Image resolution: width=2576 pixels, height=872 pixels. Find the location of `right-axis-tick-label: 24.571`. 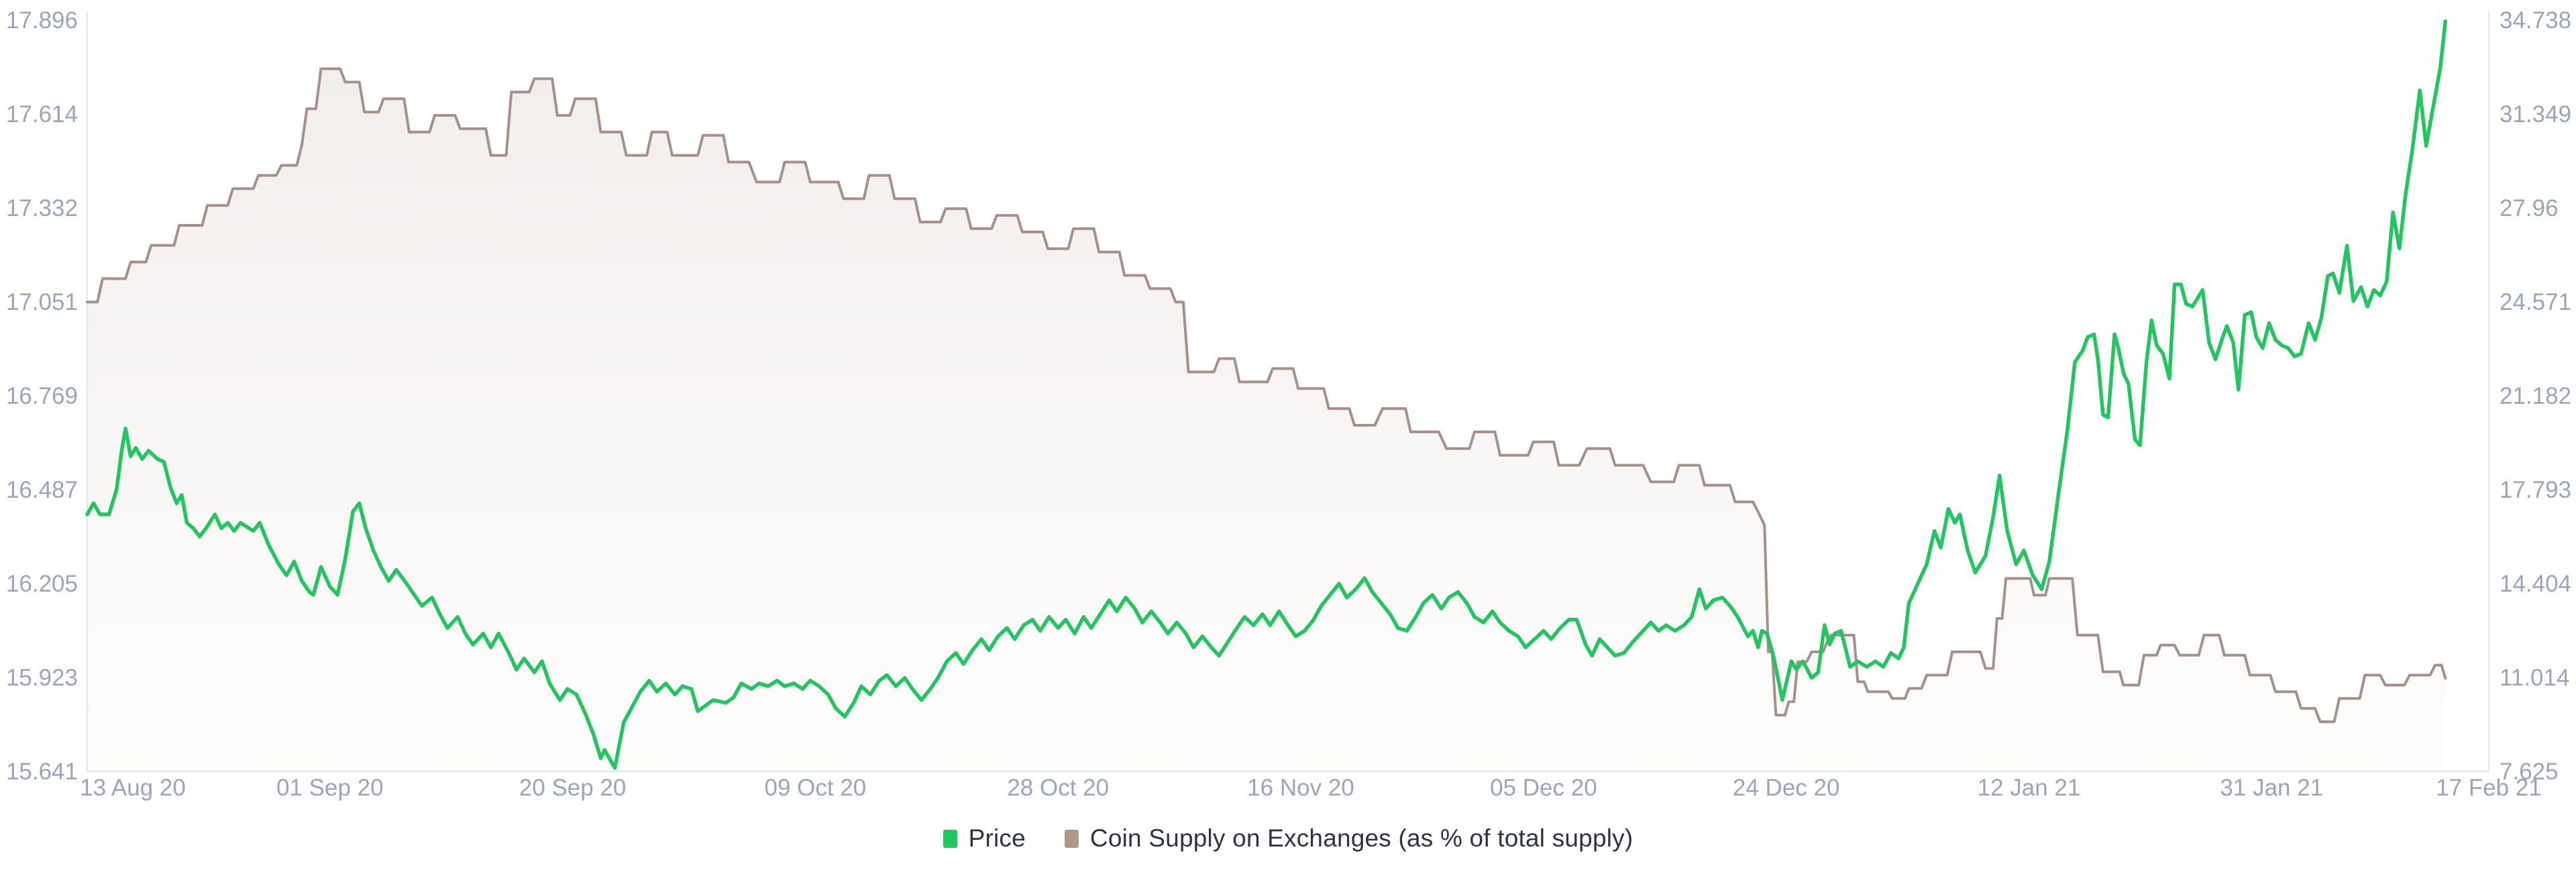

right-axis-tick-label: 24.571 is located at coordinates (2535, 302).